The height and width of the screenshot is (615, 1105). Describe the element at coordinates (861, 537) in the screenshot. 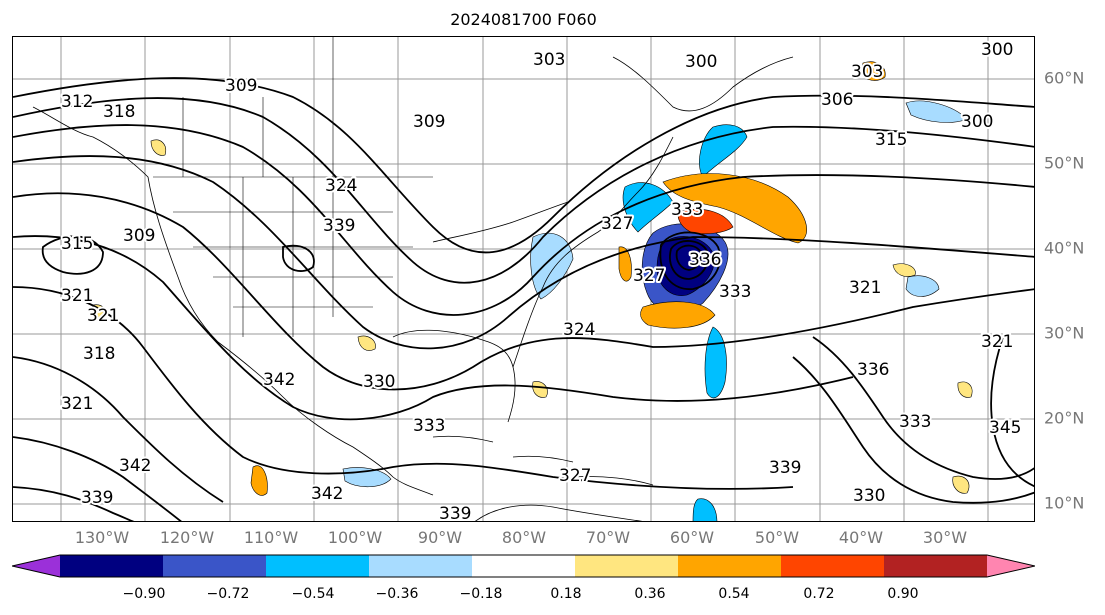

I see `lon-tick-label: 40°W` at that location.